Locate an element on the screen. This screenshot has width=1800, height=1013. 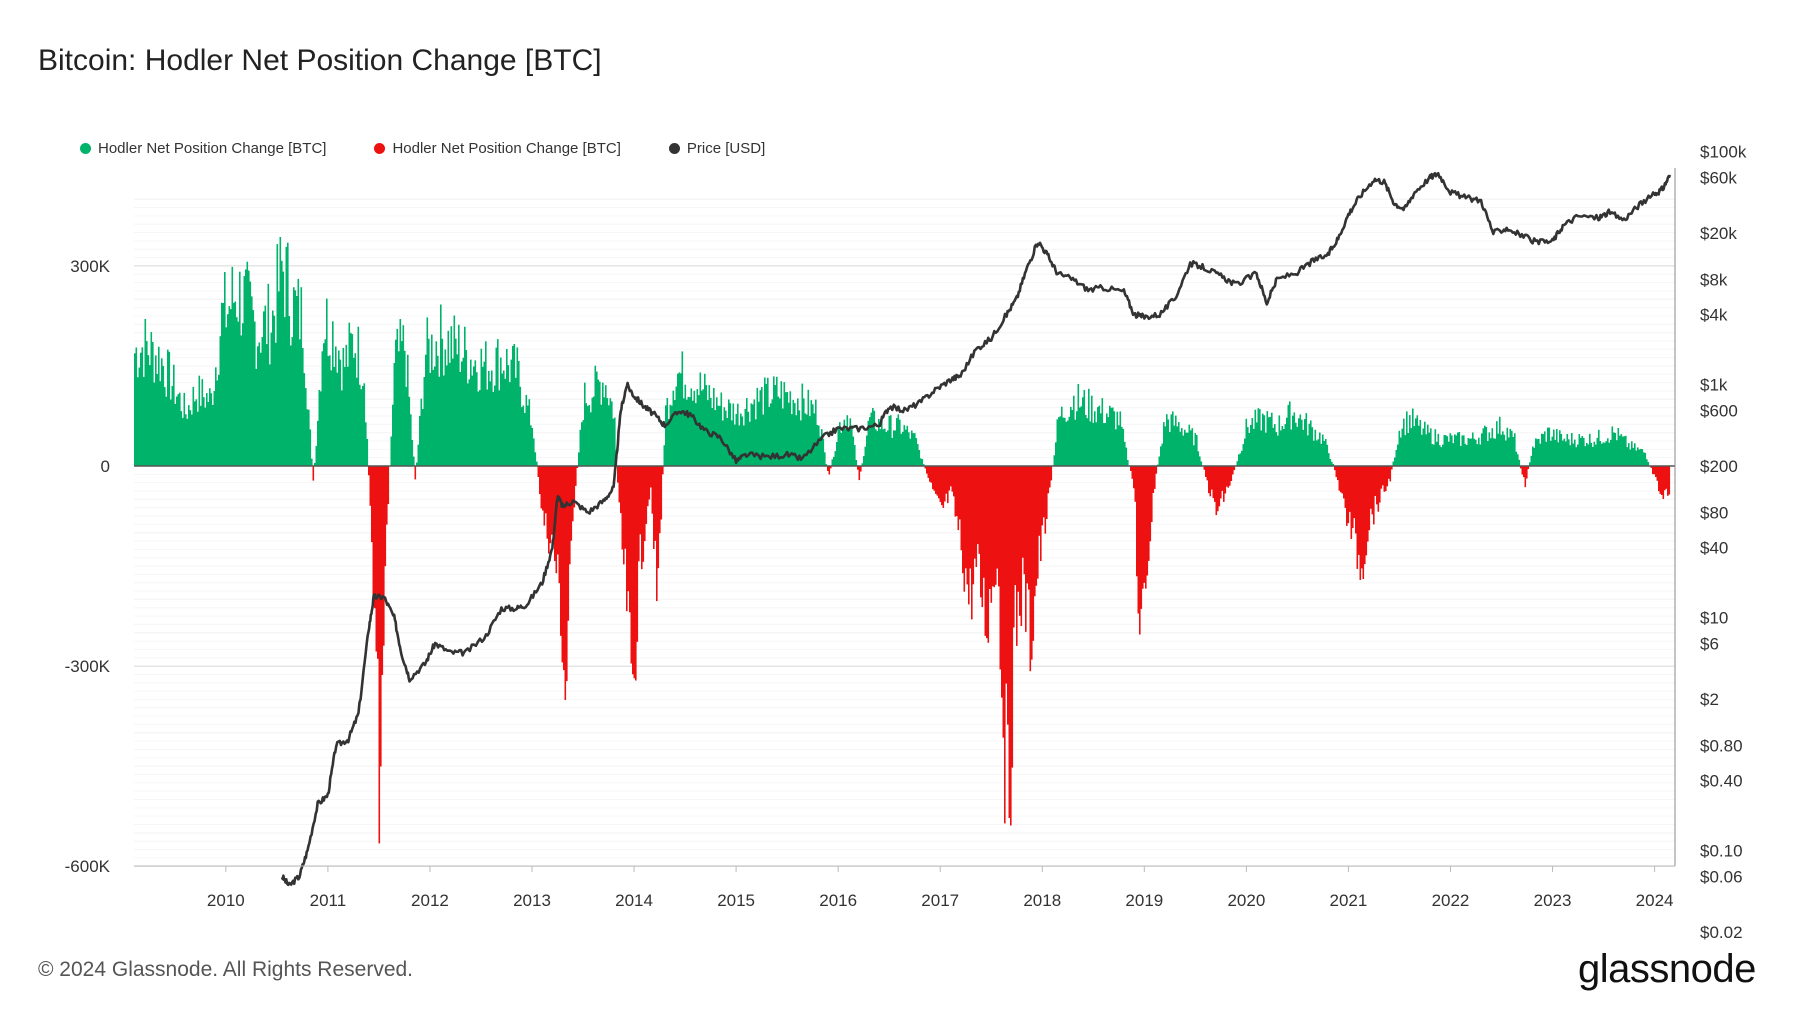
y-right-tick-label: $0.02 is located at coordinates (1721, 931).